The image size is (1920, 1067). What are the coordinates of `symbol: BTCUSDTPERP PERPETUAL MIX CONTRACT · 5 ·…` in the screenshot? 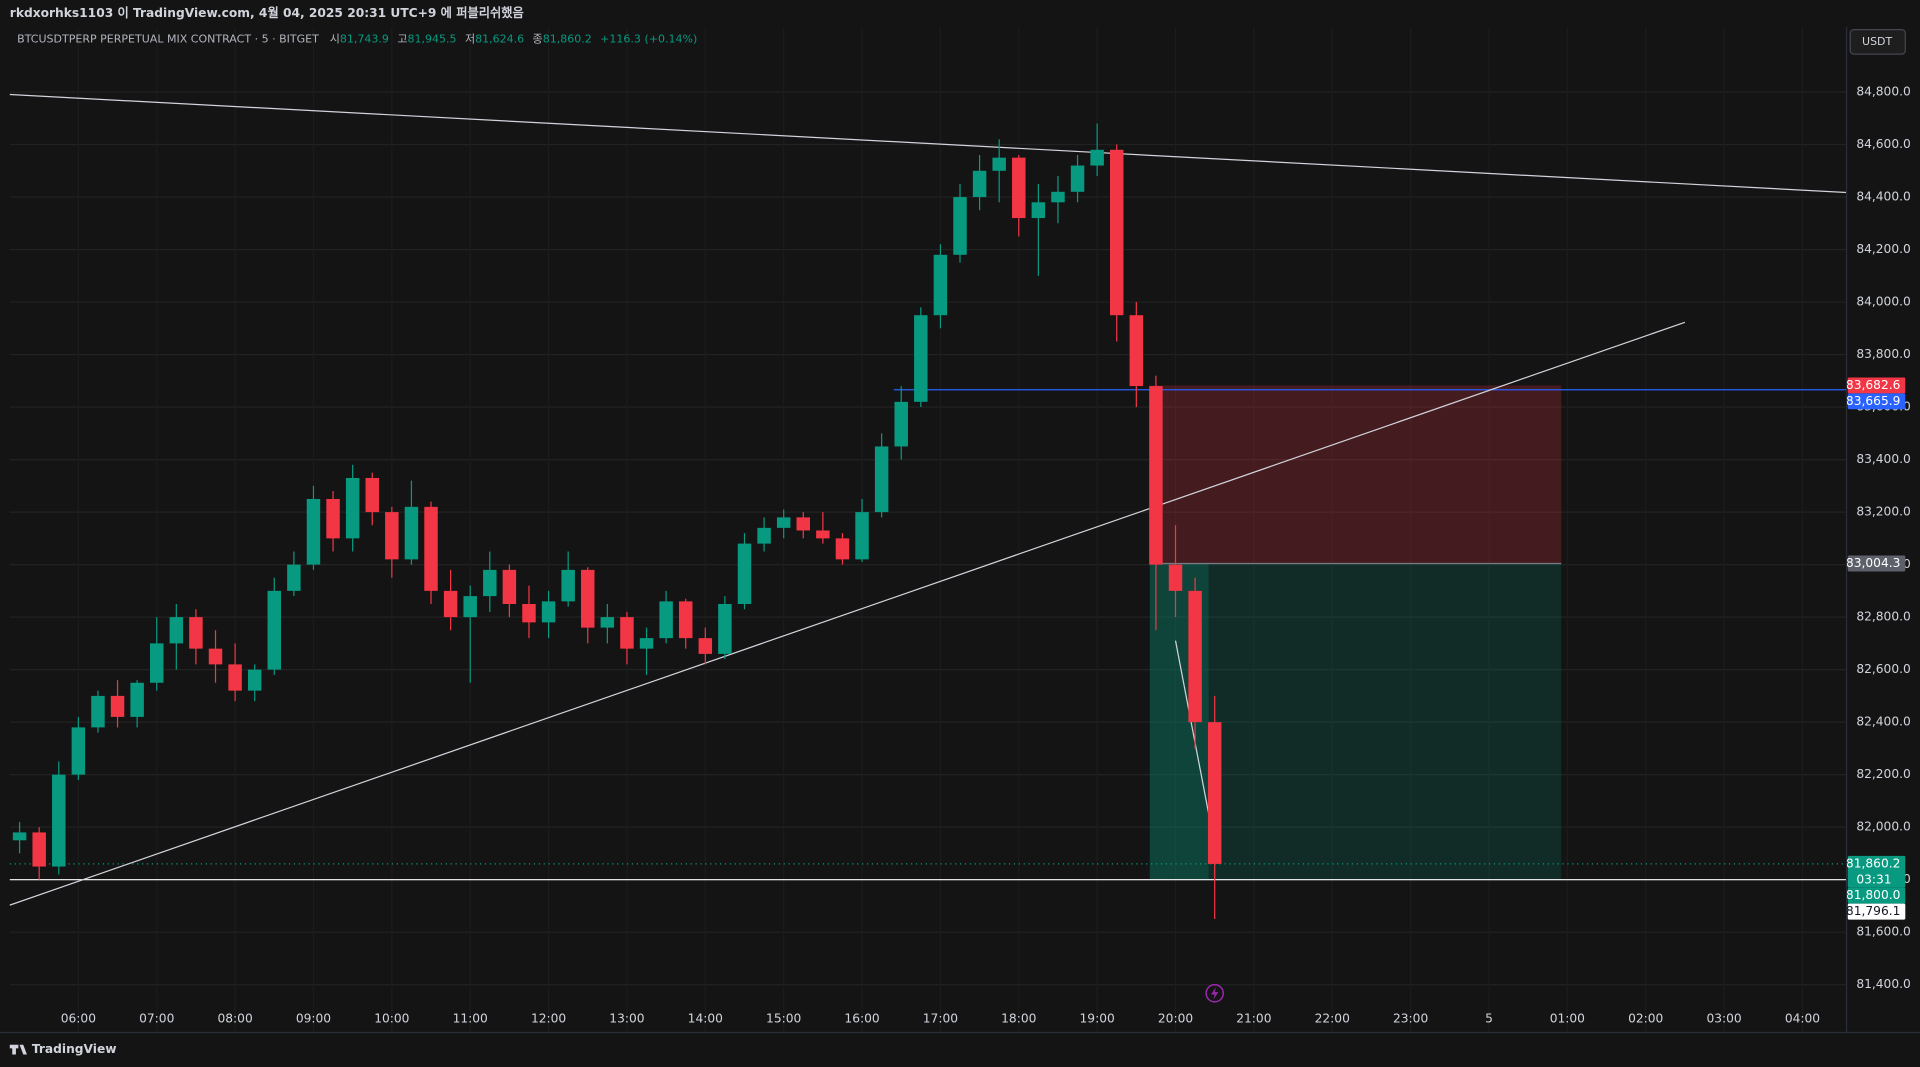 It's located at (168, 38).